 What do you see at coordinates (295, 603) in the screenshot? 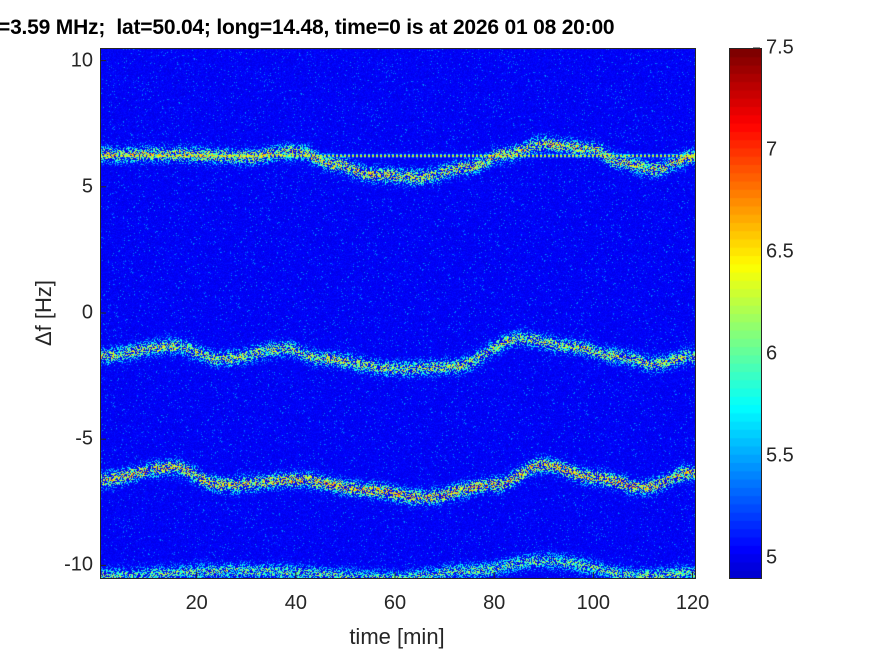
I see `x-tick-label: 40` at bounding box center [295, 603].